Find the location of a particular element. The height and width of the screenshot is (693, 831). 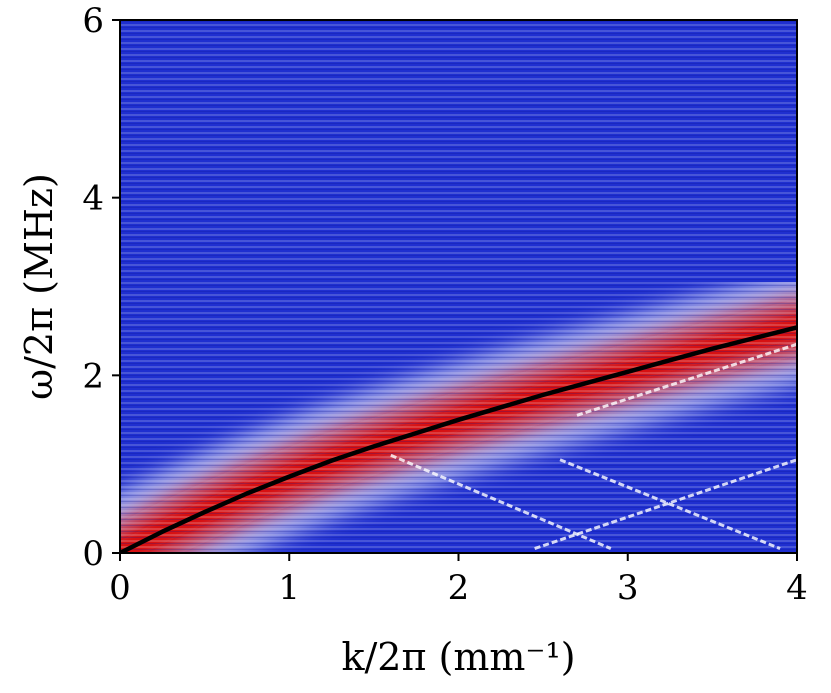

x-tick-label: 3 is located at coordinates (628, 588).